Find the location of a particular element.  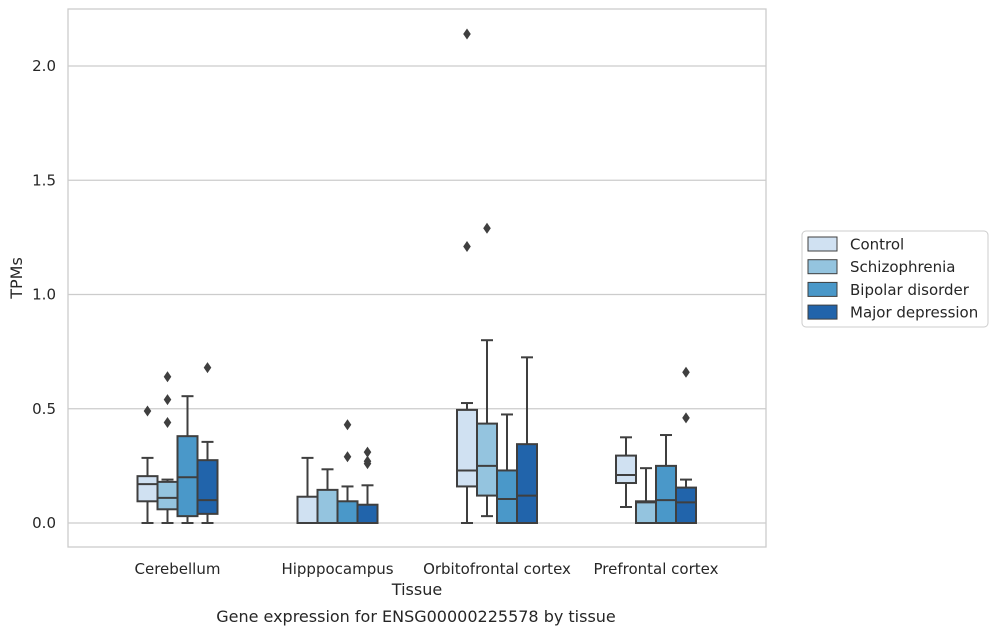

x-tick-label: Orbitofrontal cortex is located at coordinates (497, 569).